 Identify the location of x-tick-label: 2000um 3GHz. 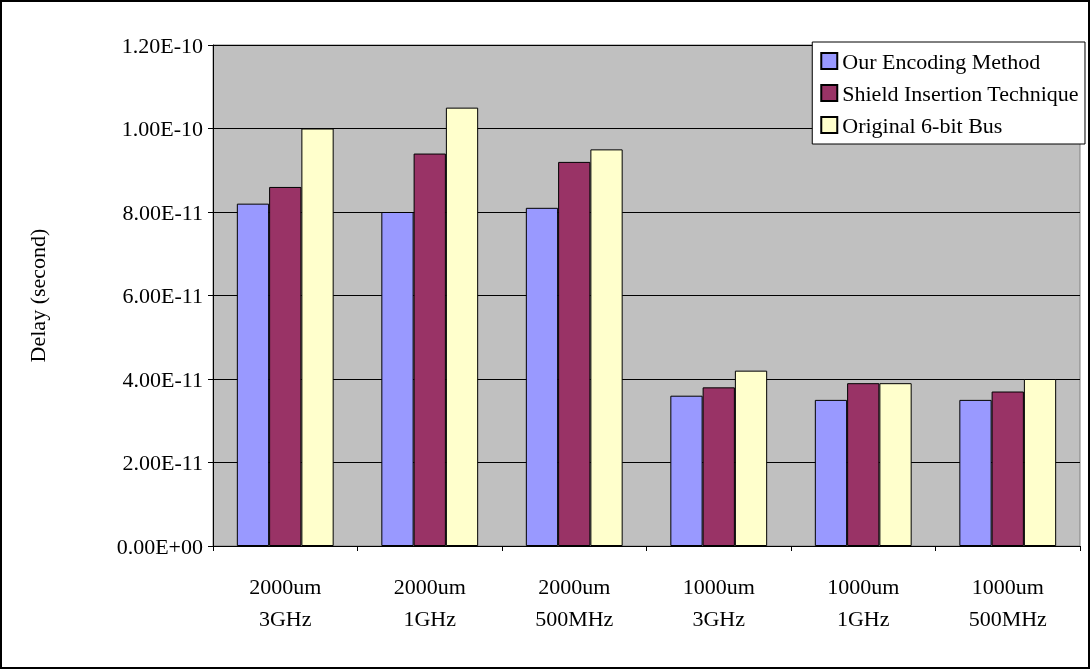
(285, 602).